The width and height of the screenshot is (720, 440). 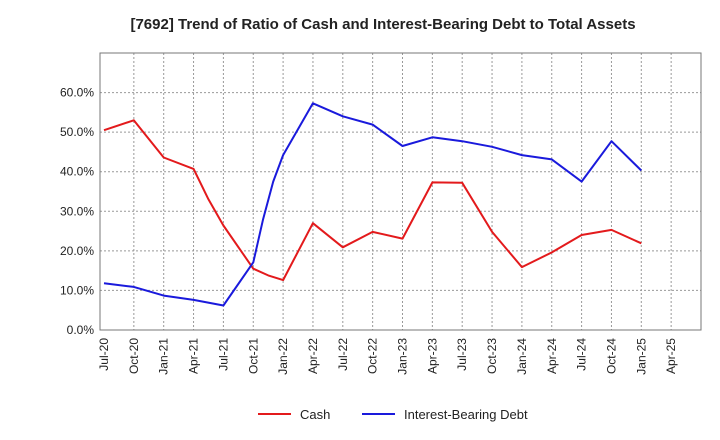 What do you see at coordinates (283, 356) in the screenshot?
I see `x-tick-label: Jan-22` at bounding box center [283, 356].